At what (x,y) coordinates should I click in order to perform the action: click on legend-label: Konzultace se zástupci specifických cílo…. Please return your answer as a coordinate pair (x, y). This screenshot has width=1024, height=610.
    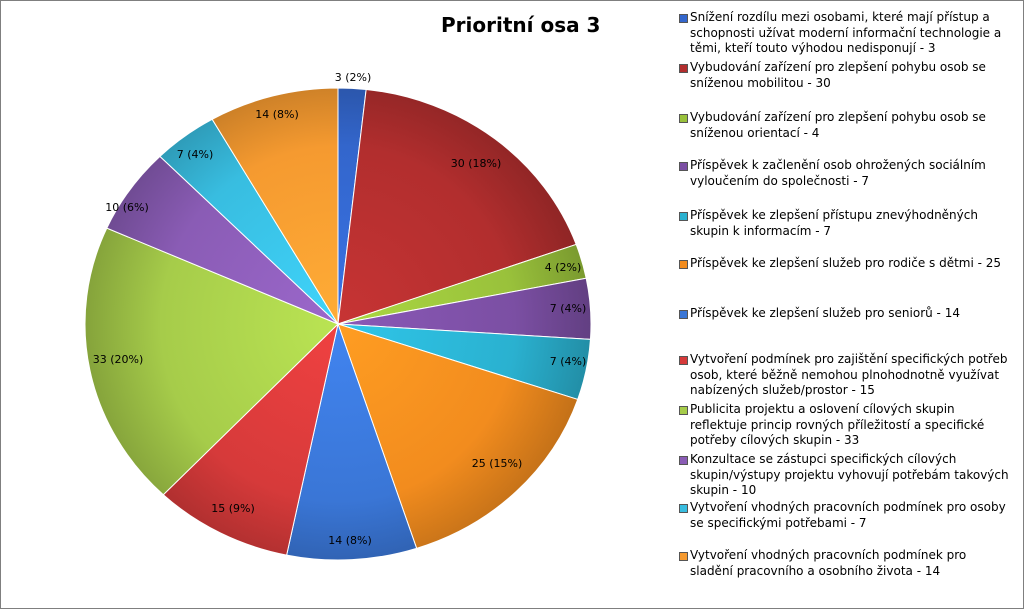
    Looking at the image, I should click on (849, 474).